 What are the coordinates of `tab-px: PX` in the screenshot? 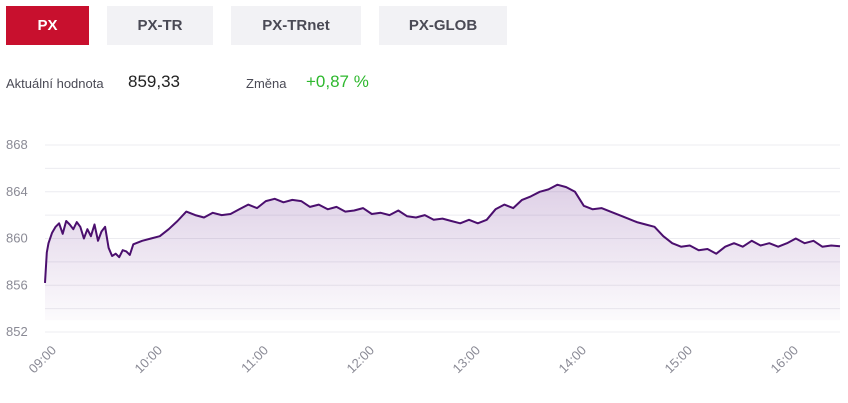 It's located at (47, 25).